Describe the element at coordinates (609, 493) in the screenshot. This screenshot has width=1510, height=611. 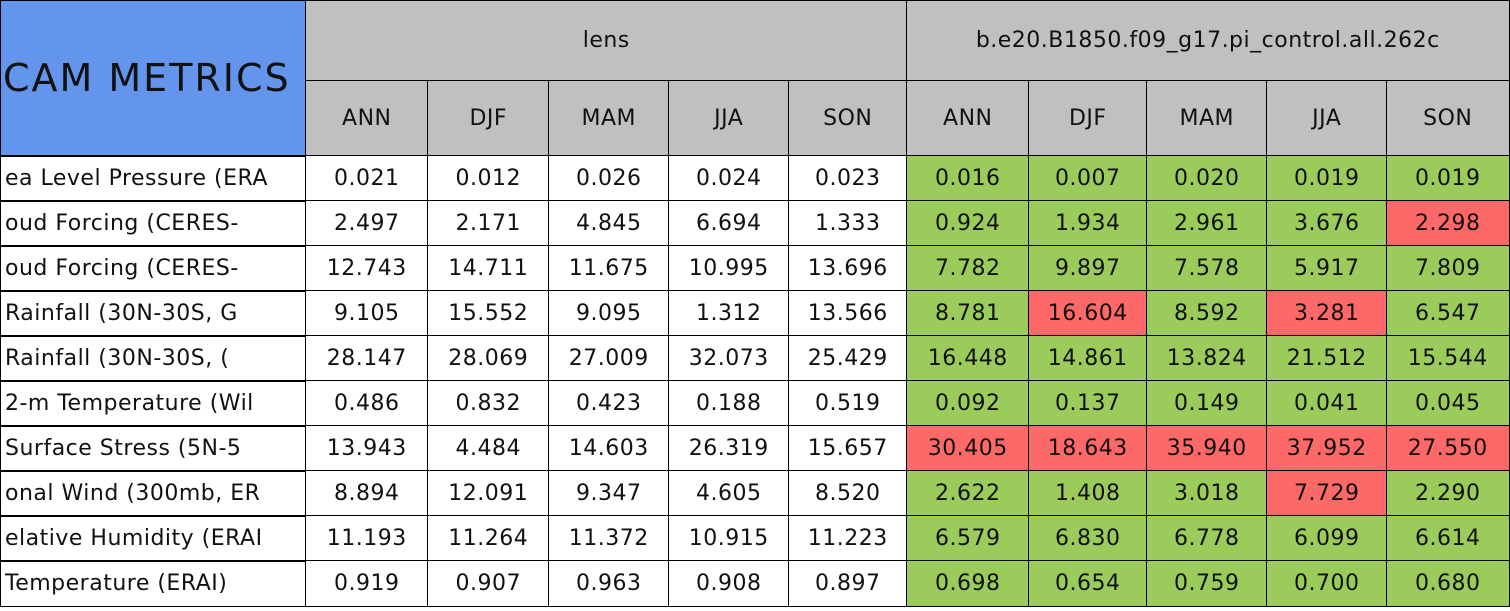
I see `value-cell: 9.347` at that location.